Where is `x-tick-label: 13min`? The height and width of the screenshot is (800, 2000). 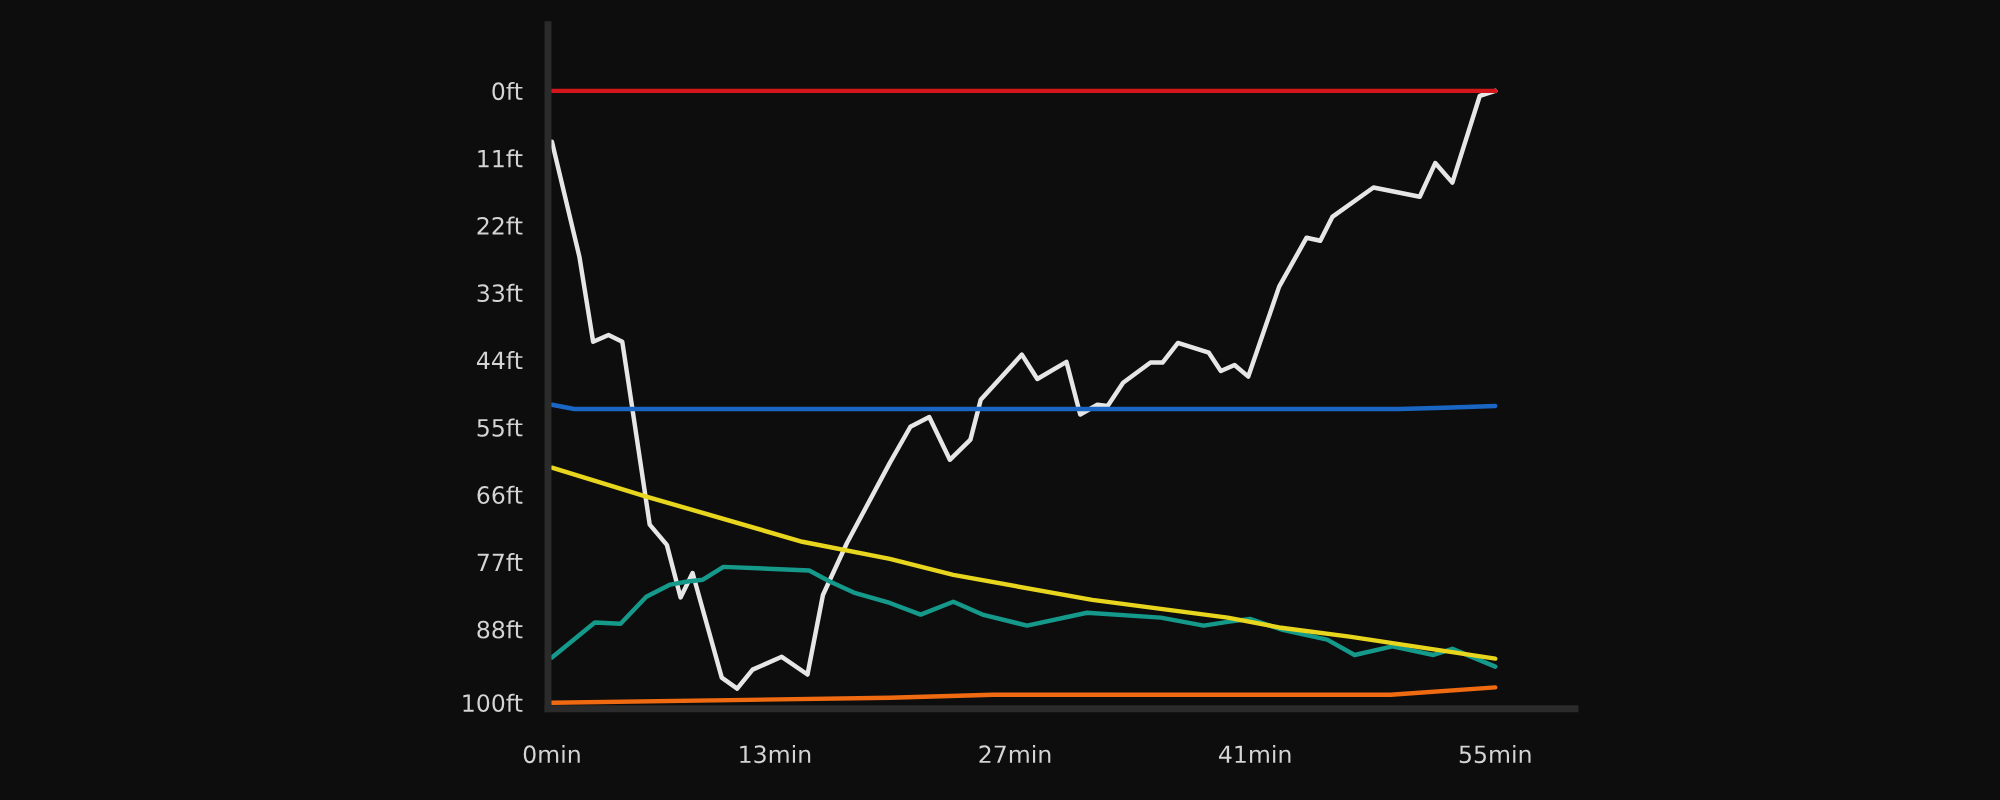
x-tick-label: 13min is located at coordinates (775, 754).